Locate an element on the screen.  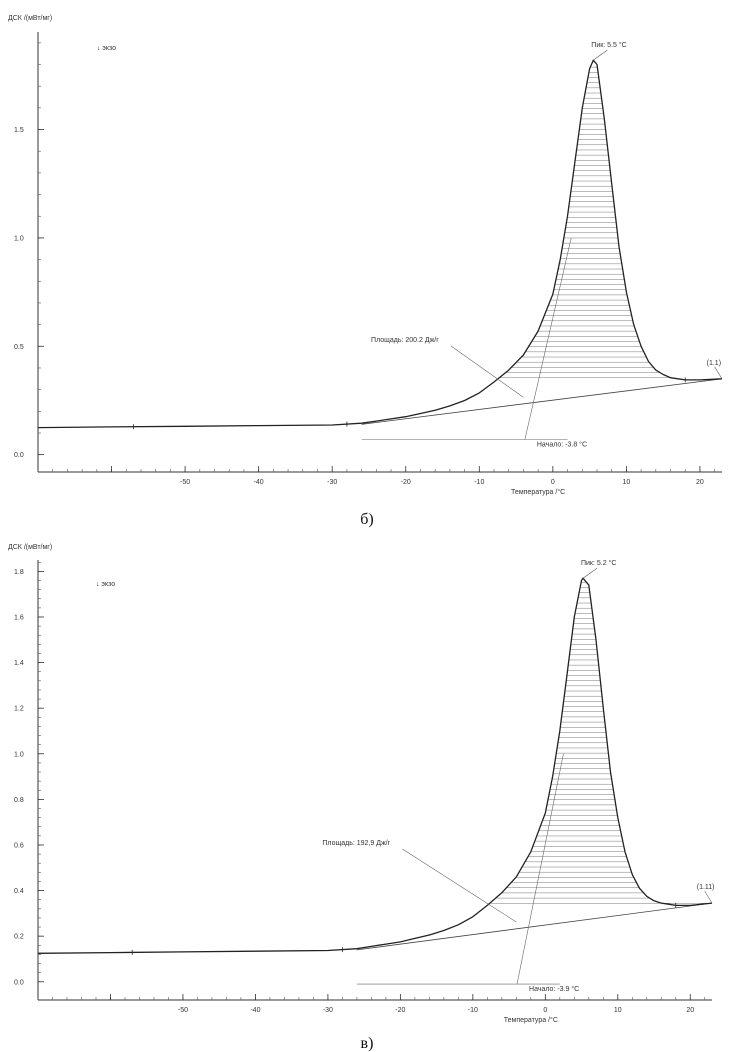
y-tick-label: 0.2 is located at coordinates (19, 937).